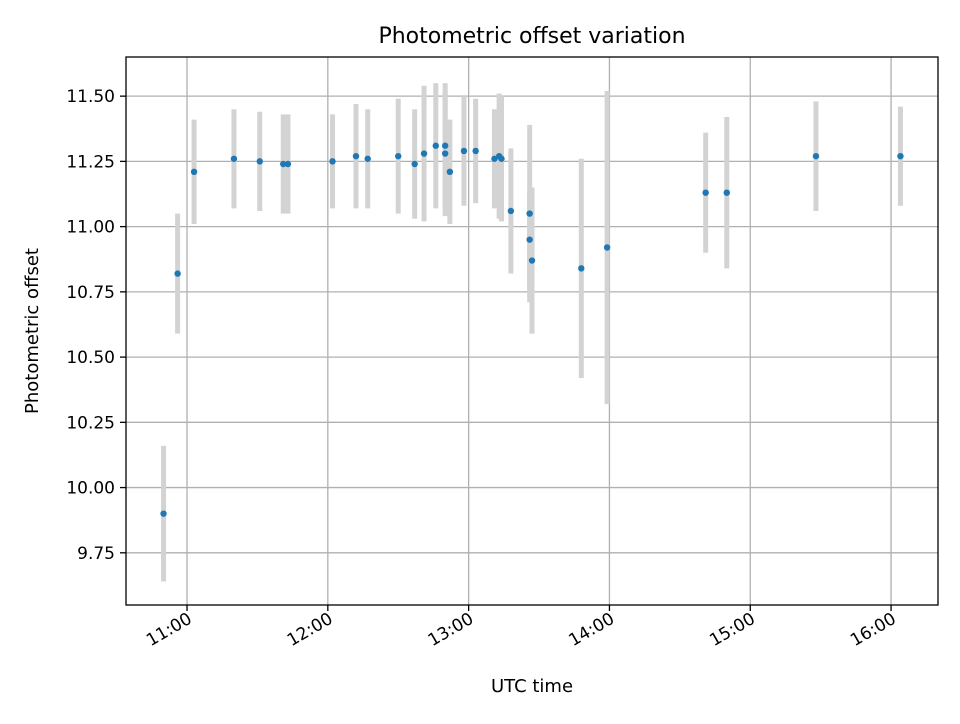  I want to click on y-tick-label: 11.25, so click(90, 162).